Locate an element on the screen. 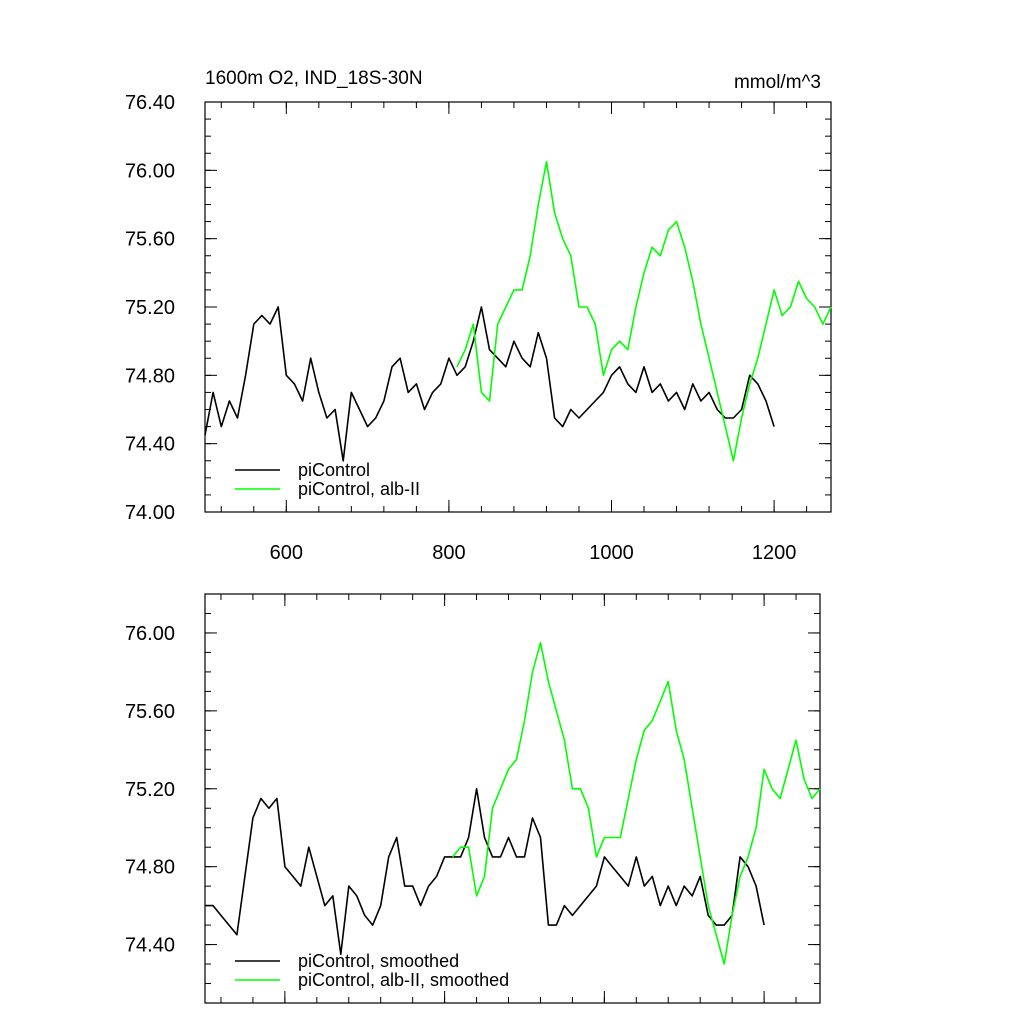 The width and height of the screenshot is (1024, 1024). units-label: mmol/m^3 is located at coordinates (777, 82).